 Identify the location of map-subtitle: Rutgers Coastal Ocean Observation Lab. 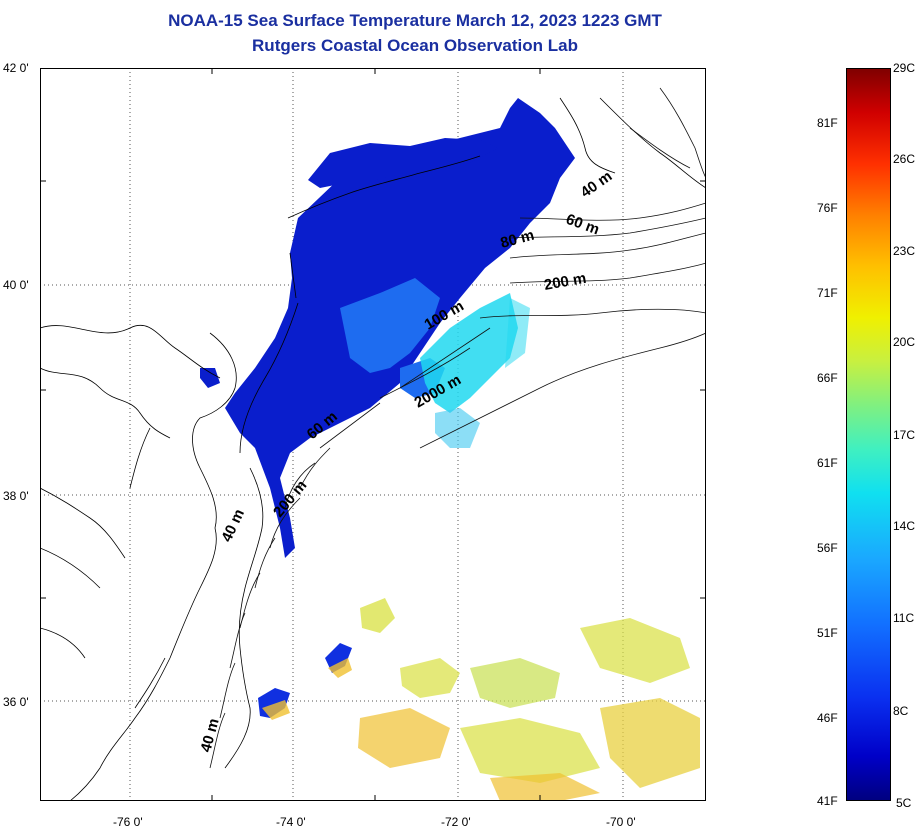
(415, 45).